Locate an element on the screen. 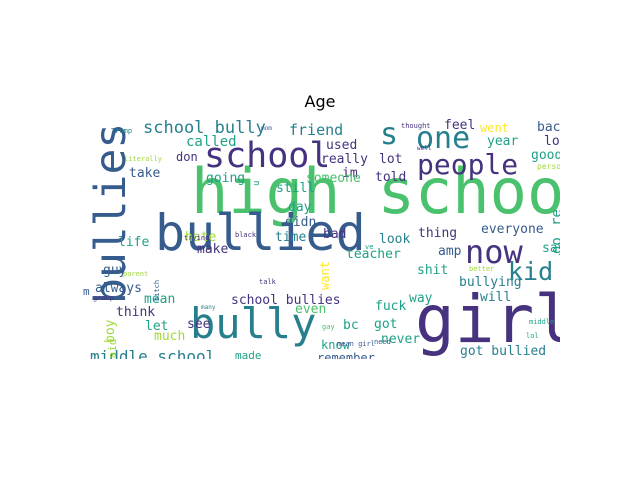 The image size is (640, 480). cloud-word: never is located at coordinates (401, 339).